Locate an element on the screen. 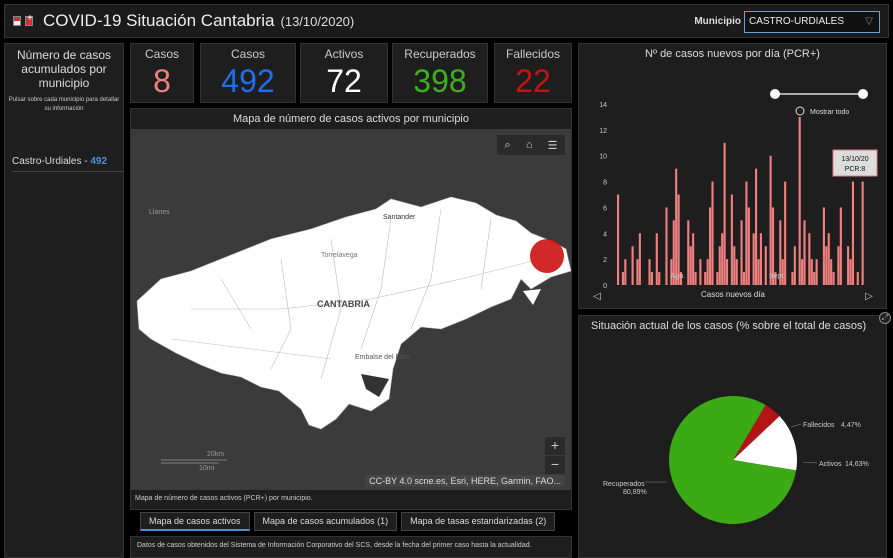 The height and width of the screenshot is (558, 893). zoom-out-icon is located at coordinates (800, 111).